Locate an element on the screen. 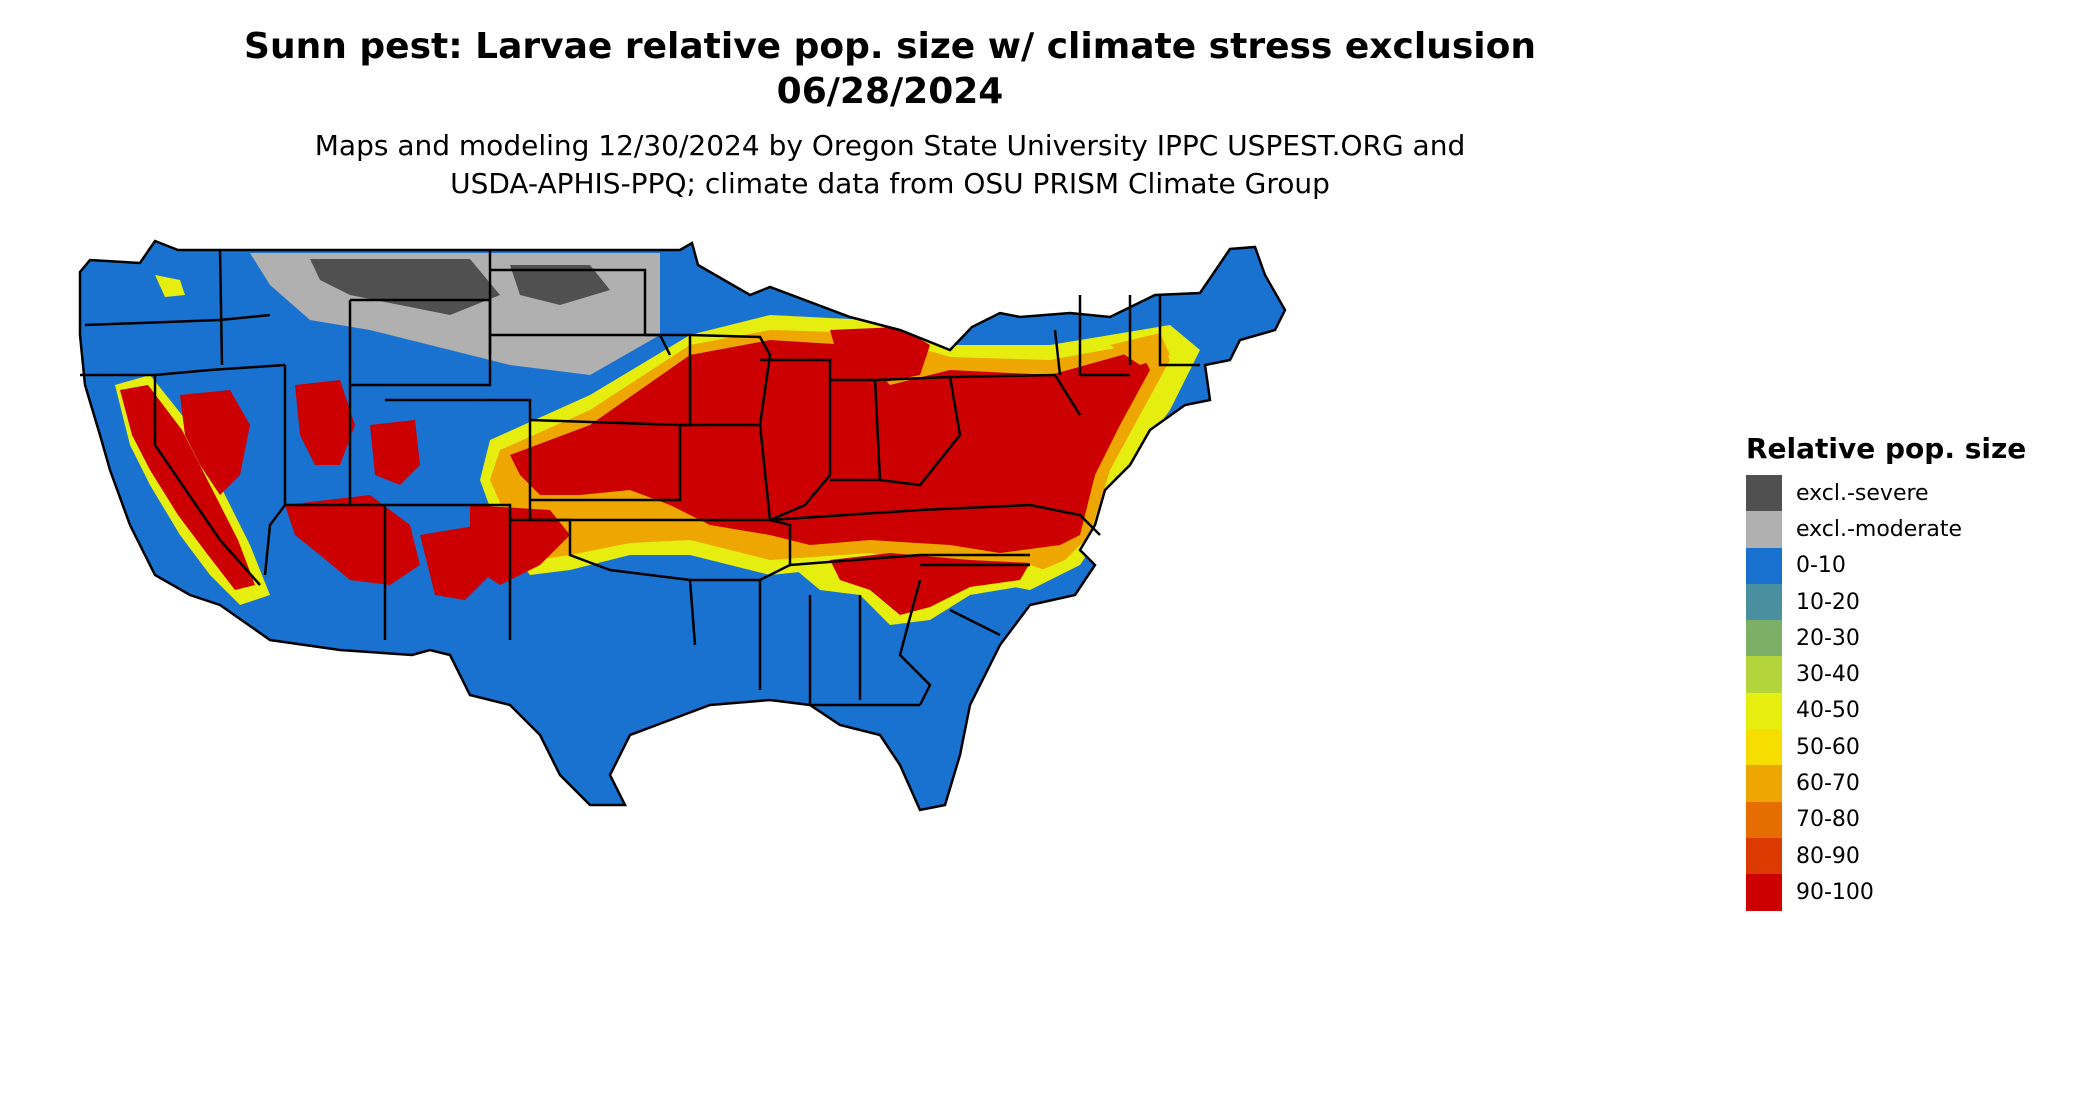  zone-tennessee-high is located at coordinates (930, 584).